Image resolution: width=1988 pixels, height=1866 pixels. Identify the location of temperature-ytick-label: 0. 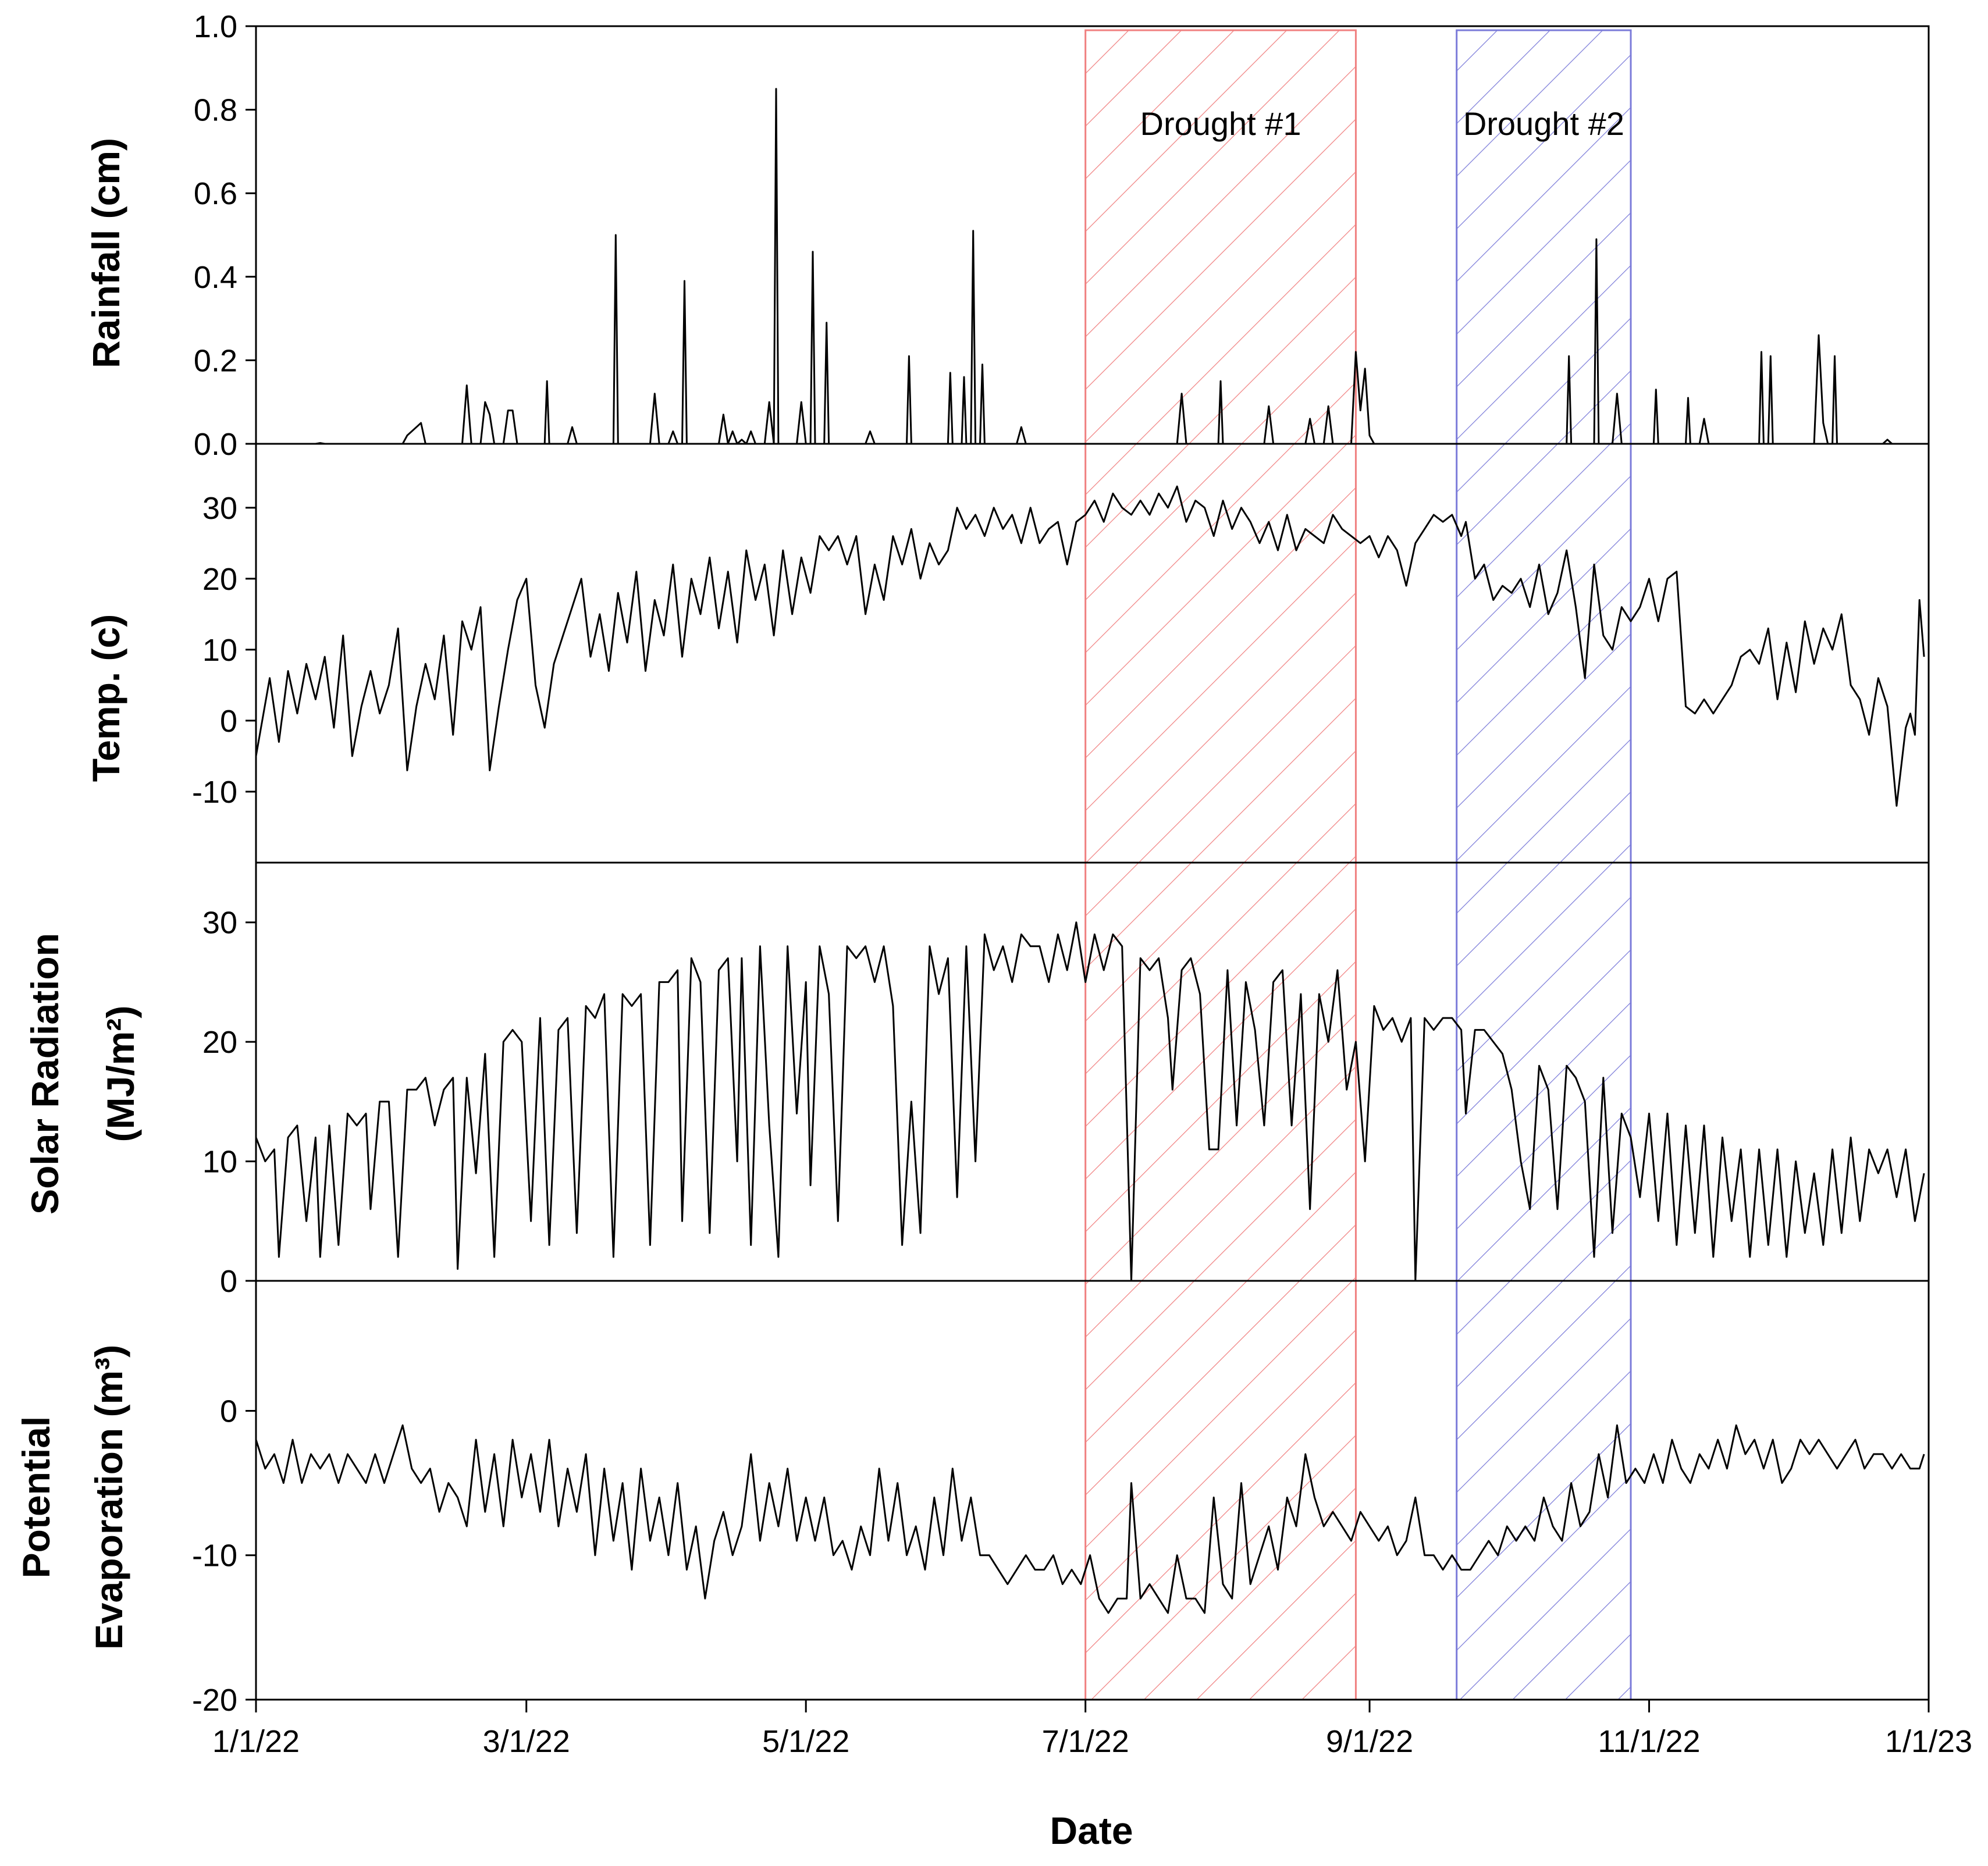
(229, 721).